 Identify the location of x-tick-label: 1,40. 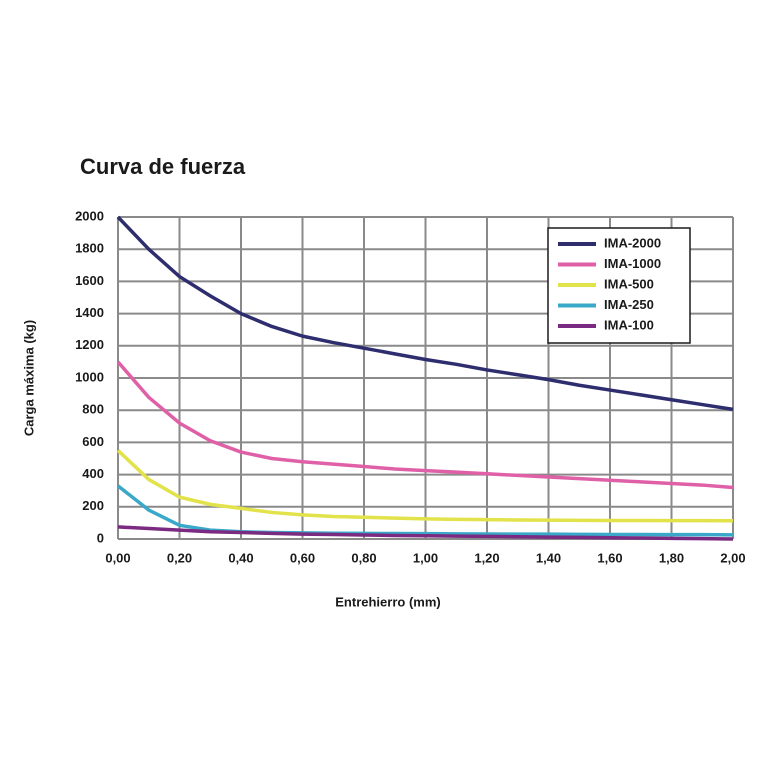
(548, 557).